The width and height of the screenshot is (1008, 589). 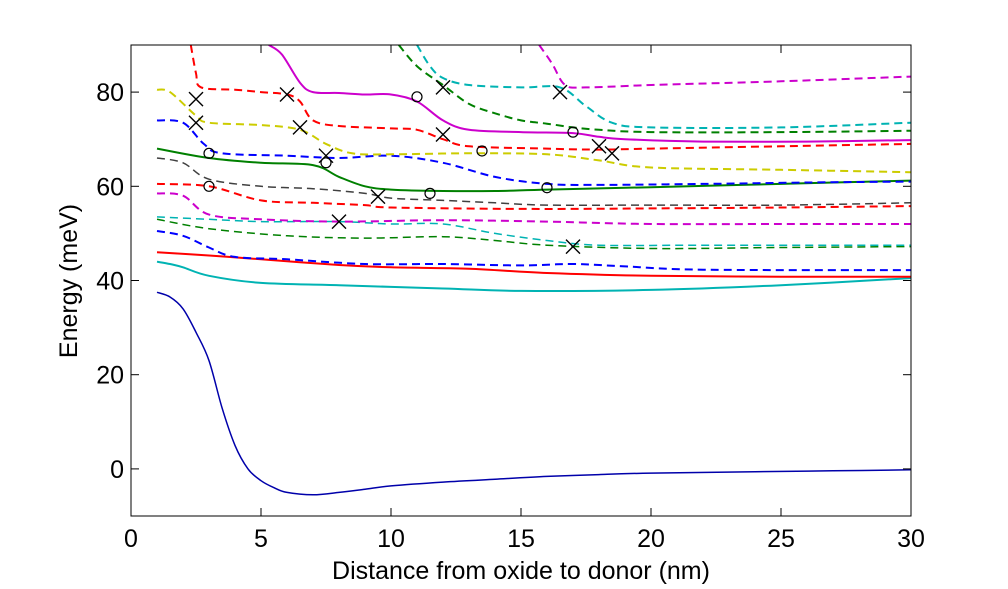 I want to click on x-tick-label: 10, so click(x=391, y=539).